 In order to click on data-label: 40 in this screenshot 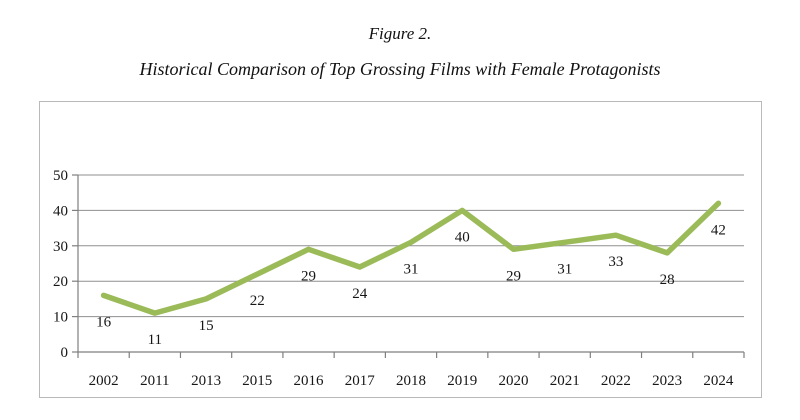, I will do `click(462, 237)`.